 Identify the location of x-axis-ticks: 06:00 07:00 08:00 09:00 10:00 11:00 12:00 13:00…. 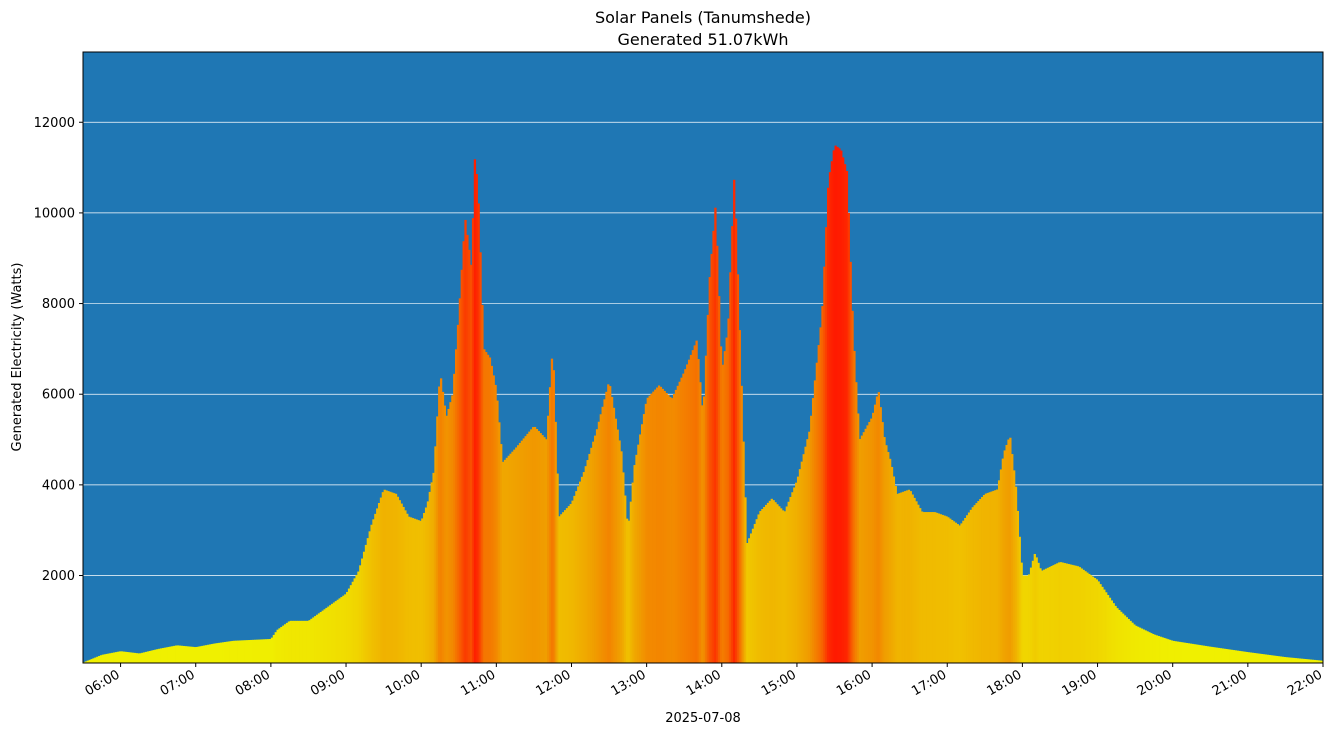
(704, 681).